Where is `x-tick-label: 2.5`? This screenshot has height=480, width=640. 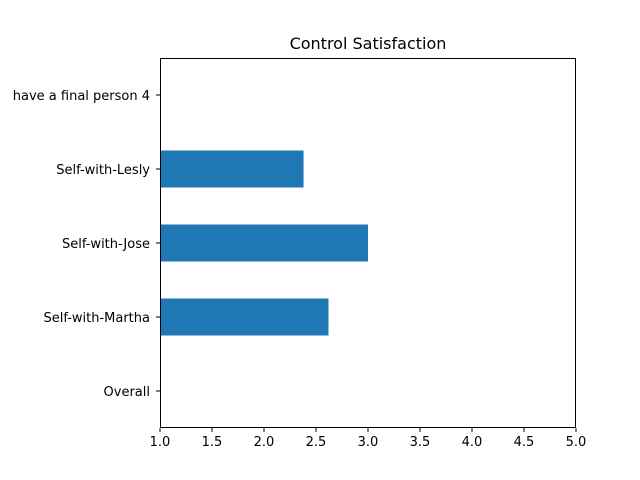
x-tick-label: 2.5 is located at coordinates (316, 442).